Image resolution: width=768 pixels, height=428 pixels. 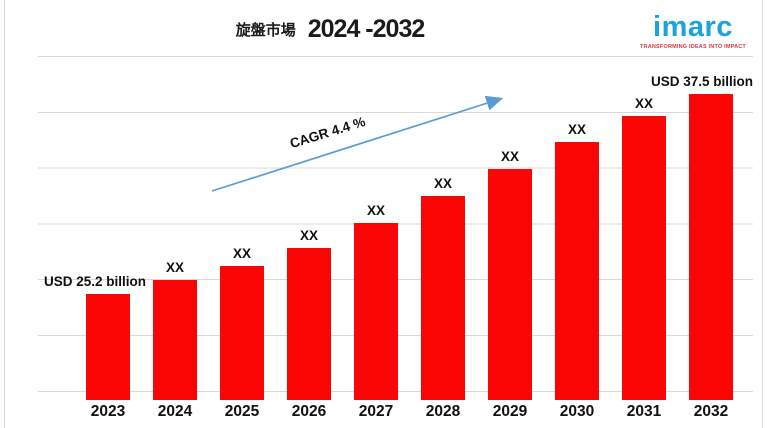 I want to click on x-axis-label-2031: 2031, so click(x=644, y=411).